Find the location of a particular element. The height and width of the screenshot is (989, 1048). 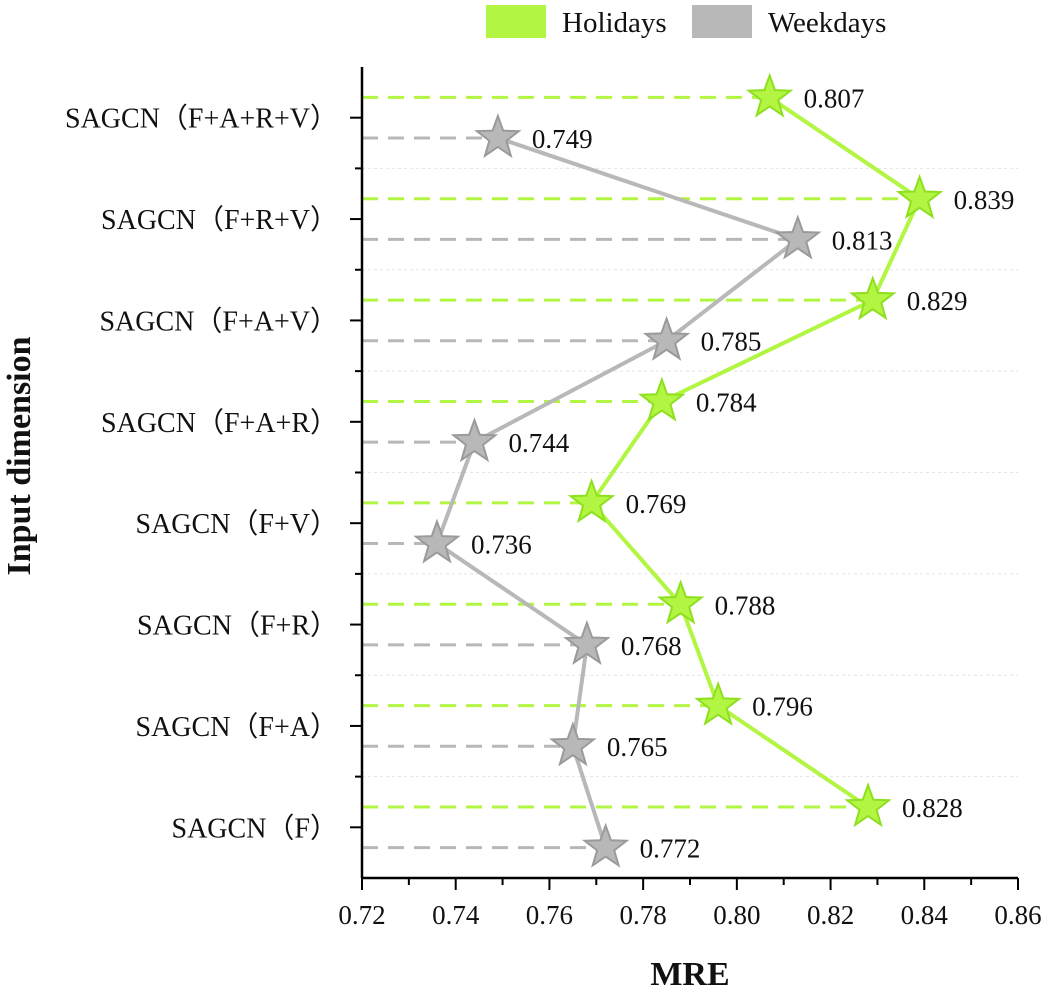

data-label: 0.769 is located at coordinates (656, 504).